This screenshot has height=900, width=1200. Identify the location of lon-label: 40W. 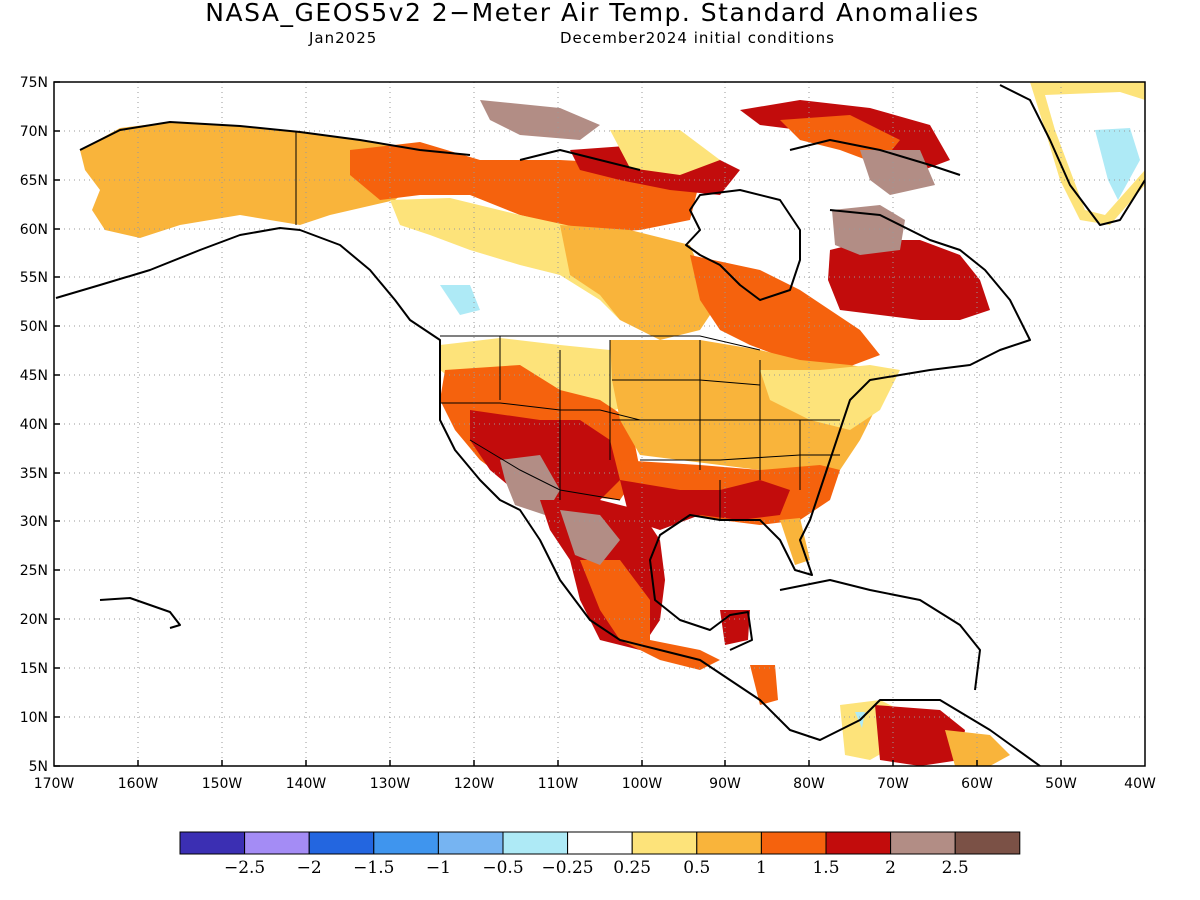
(1140, 784).